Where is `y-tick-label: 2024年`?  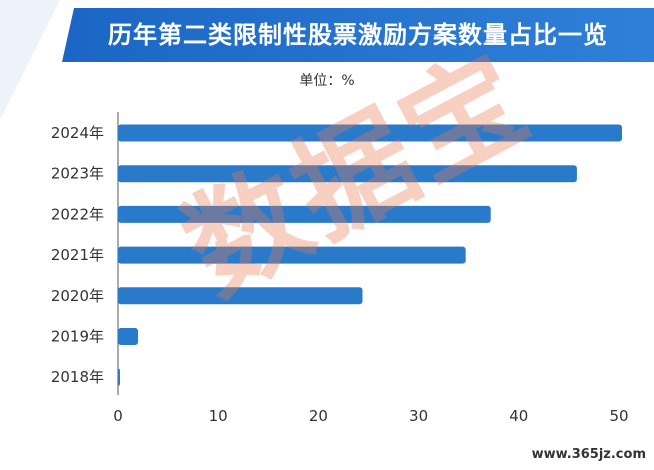 y-tick-label: 2024年 is located at coordinates (77, 133).